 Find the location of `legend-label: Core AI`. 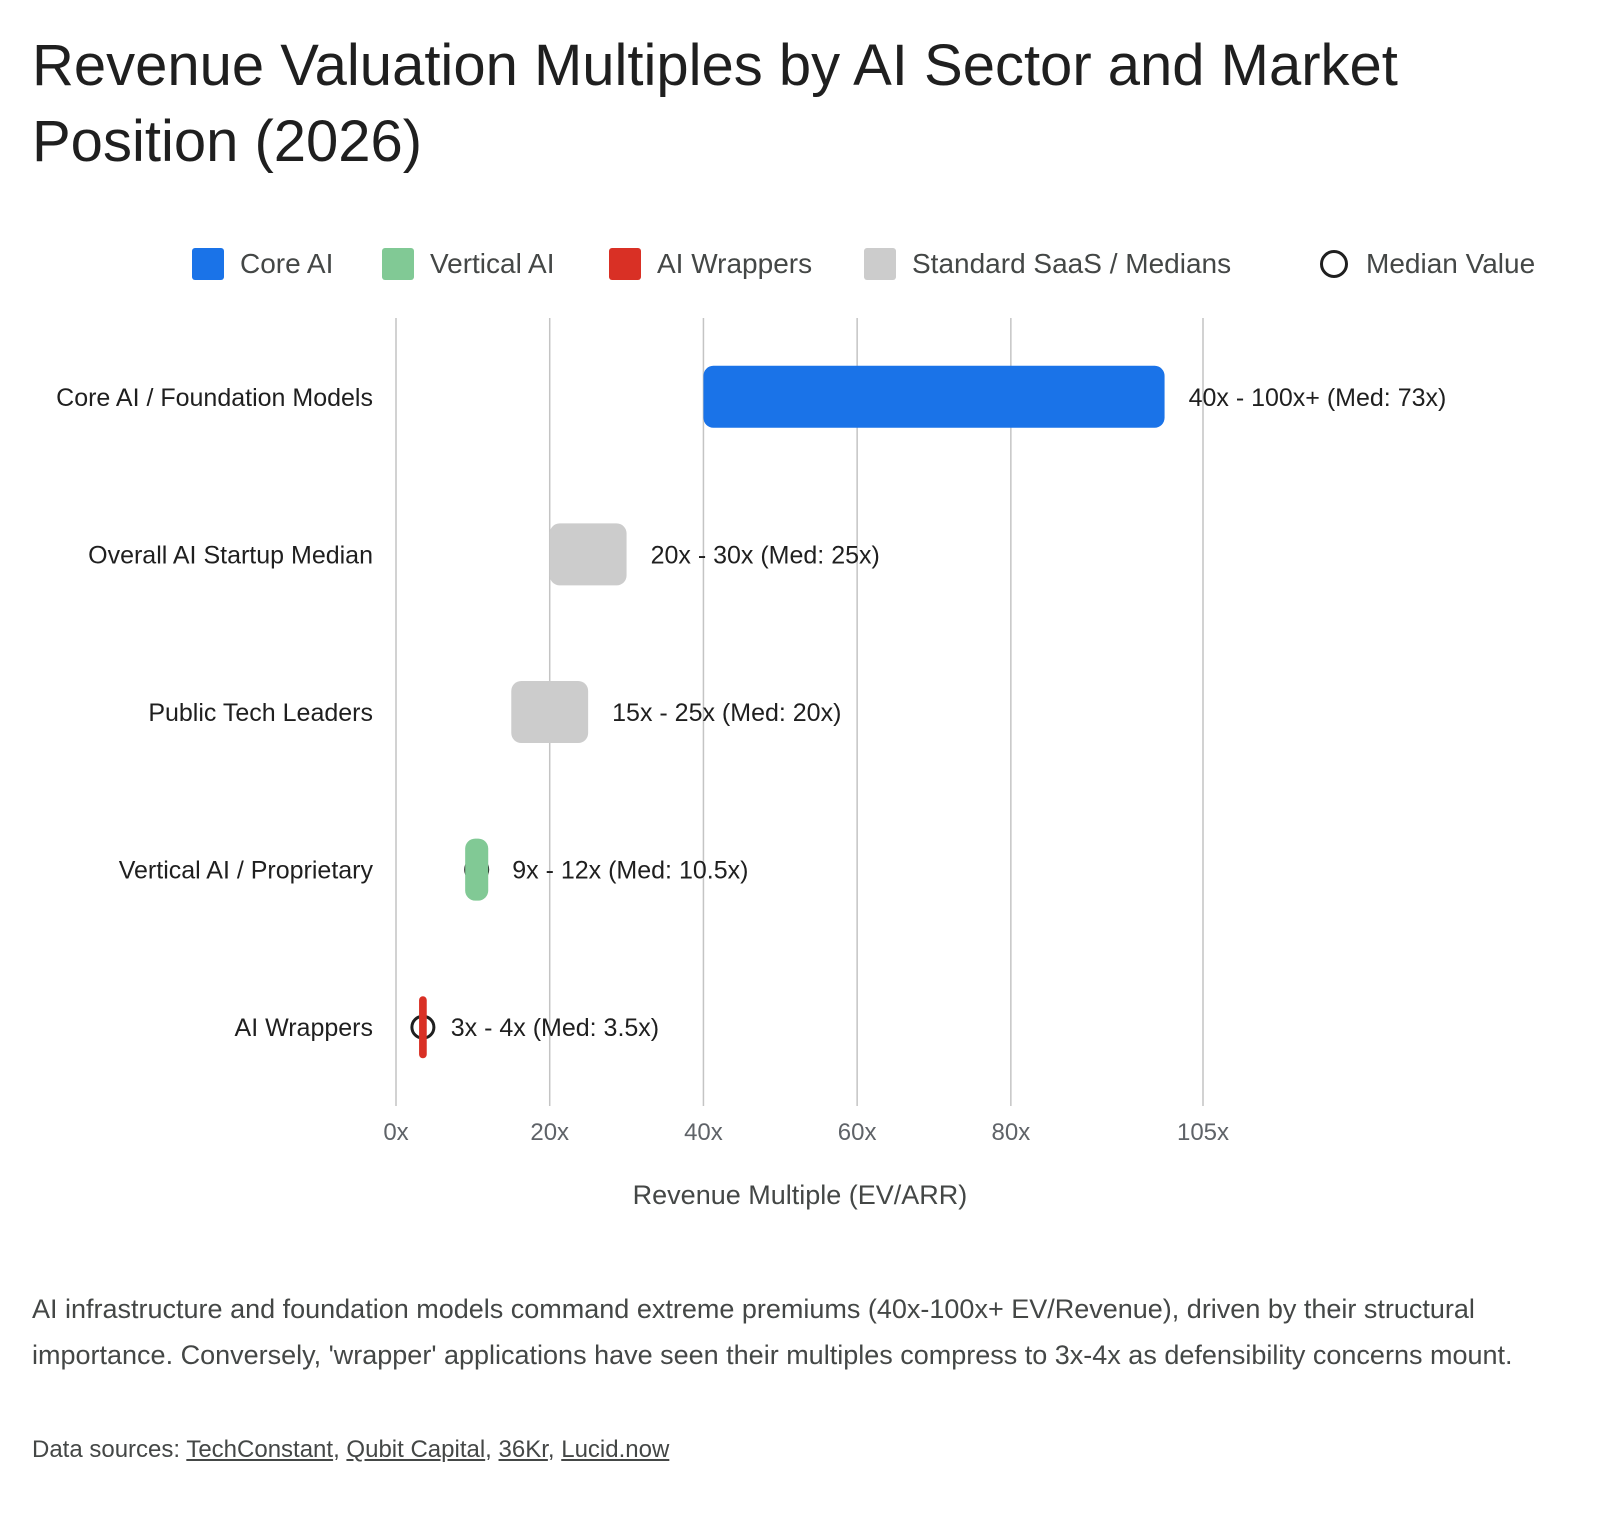

legend-label: Core AI is located at coordinates (287, 263).